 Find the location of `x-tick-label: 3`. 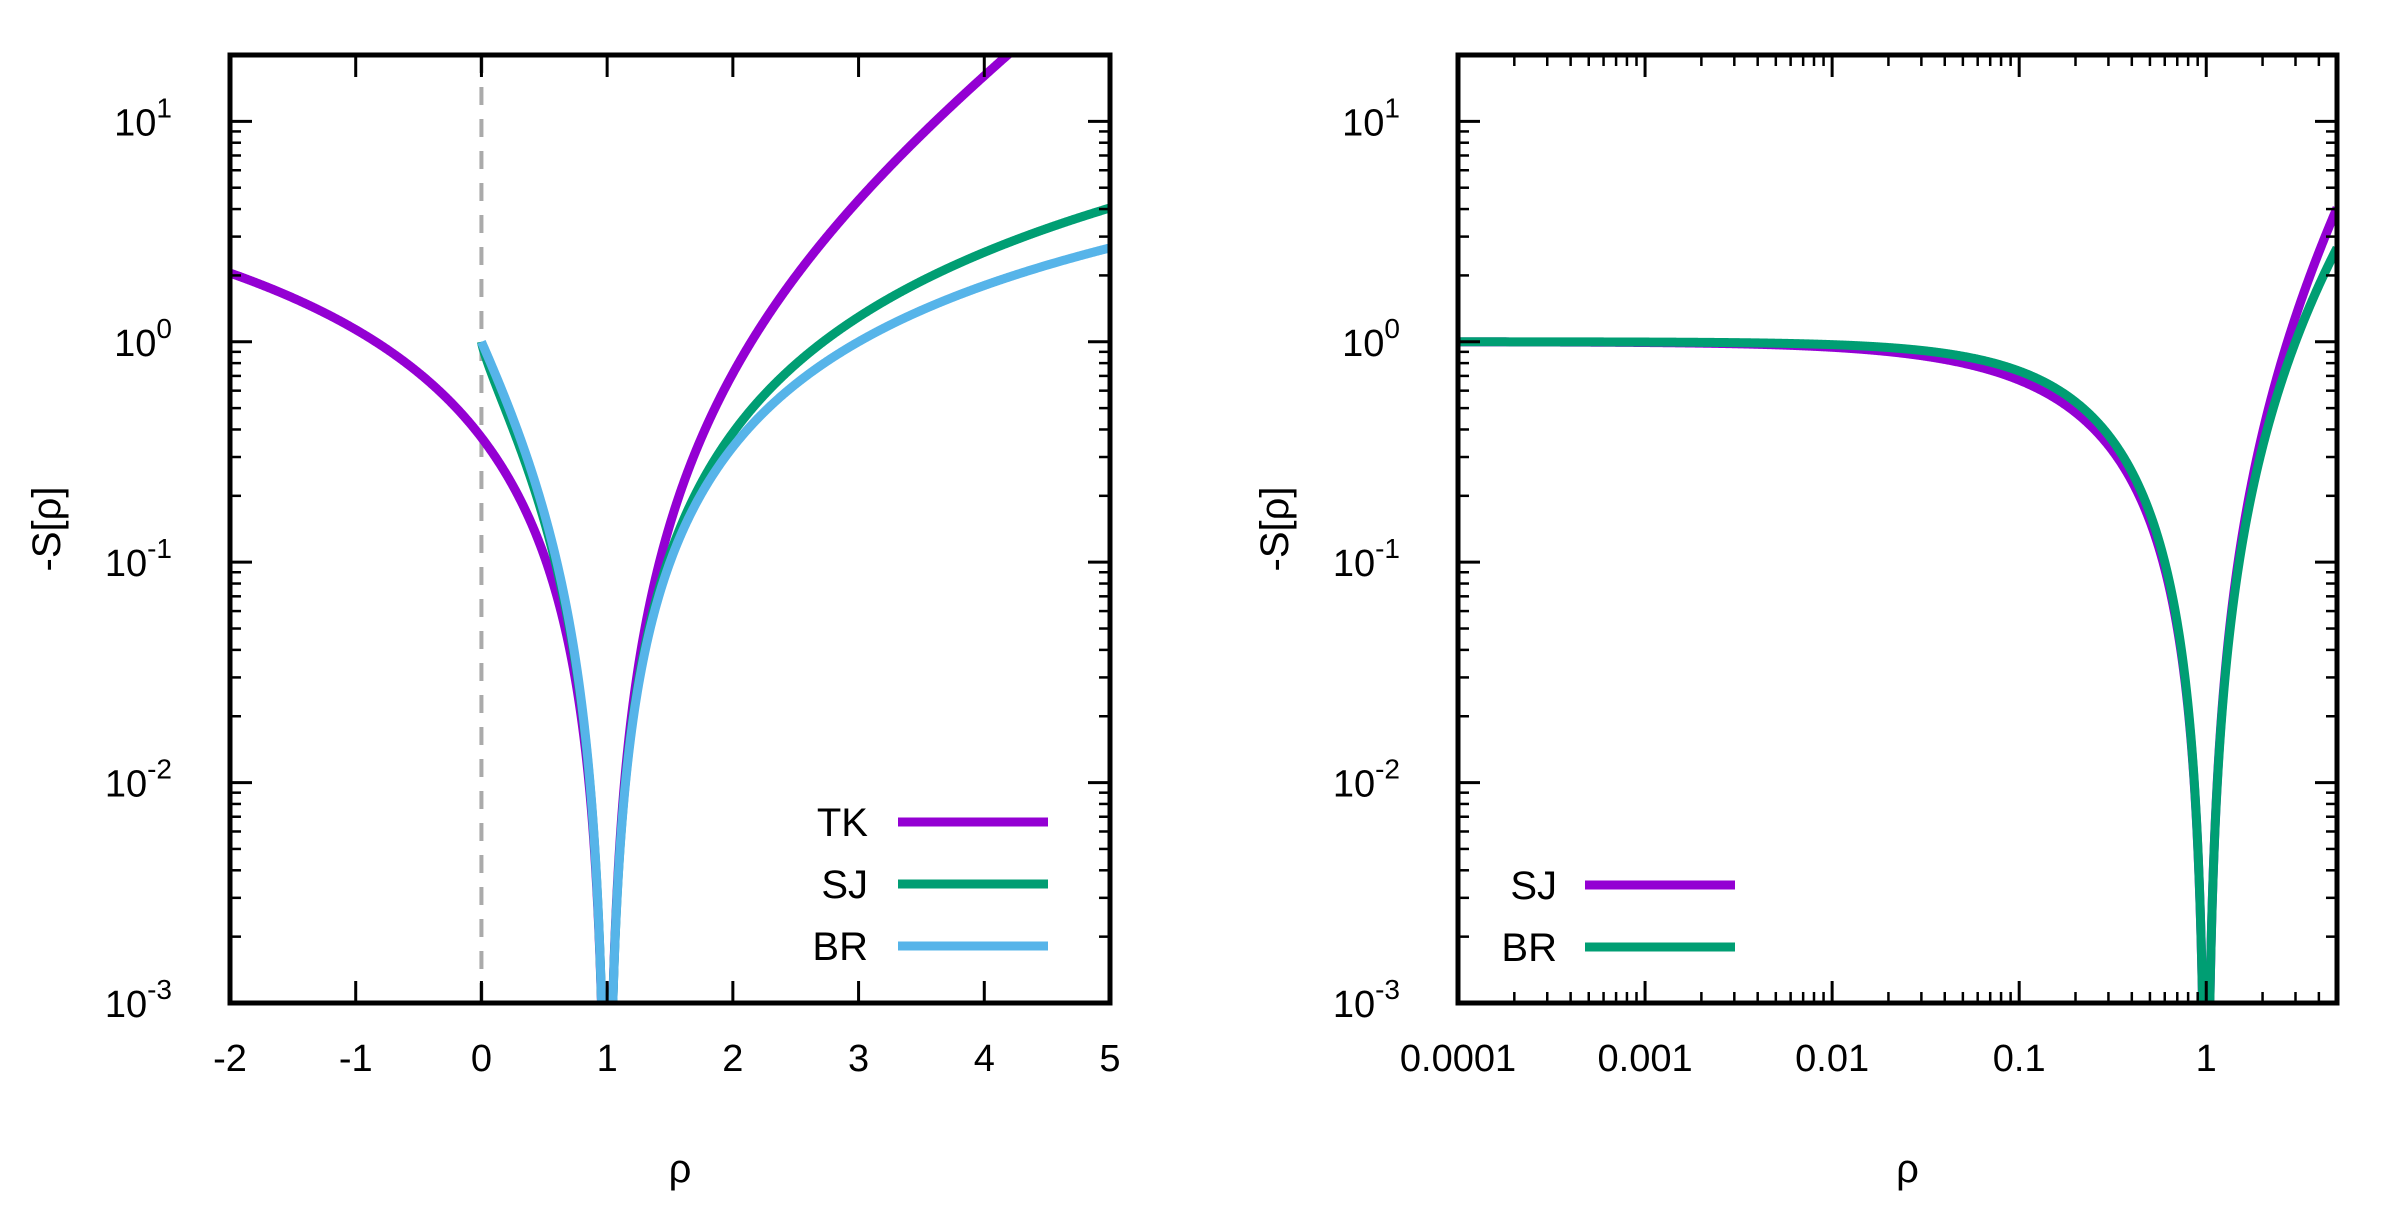

x-tick-label: 3 is located at coordinates (858, 1059).